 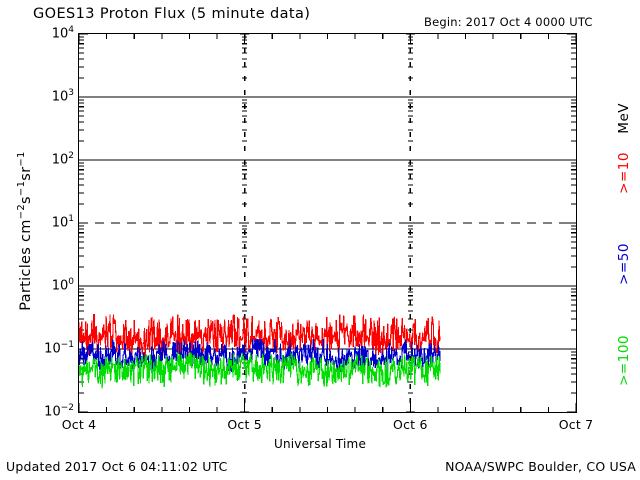 I want to click on x-axis-title: Universal Time, so click(x=320, y=444).